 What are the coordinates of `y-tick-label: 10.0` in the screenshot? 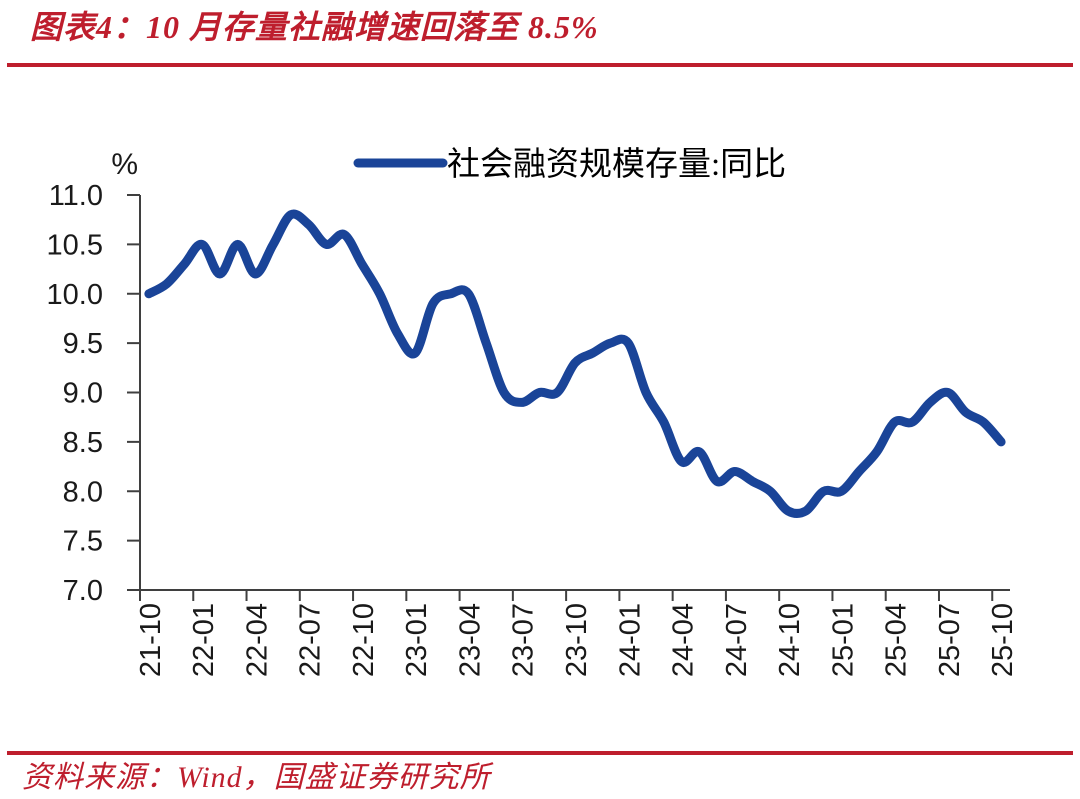 It's located at (75, 295).